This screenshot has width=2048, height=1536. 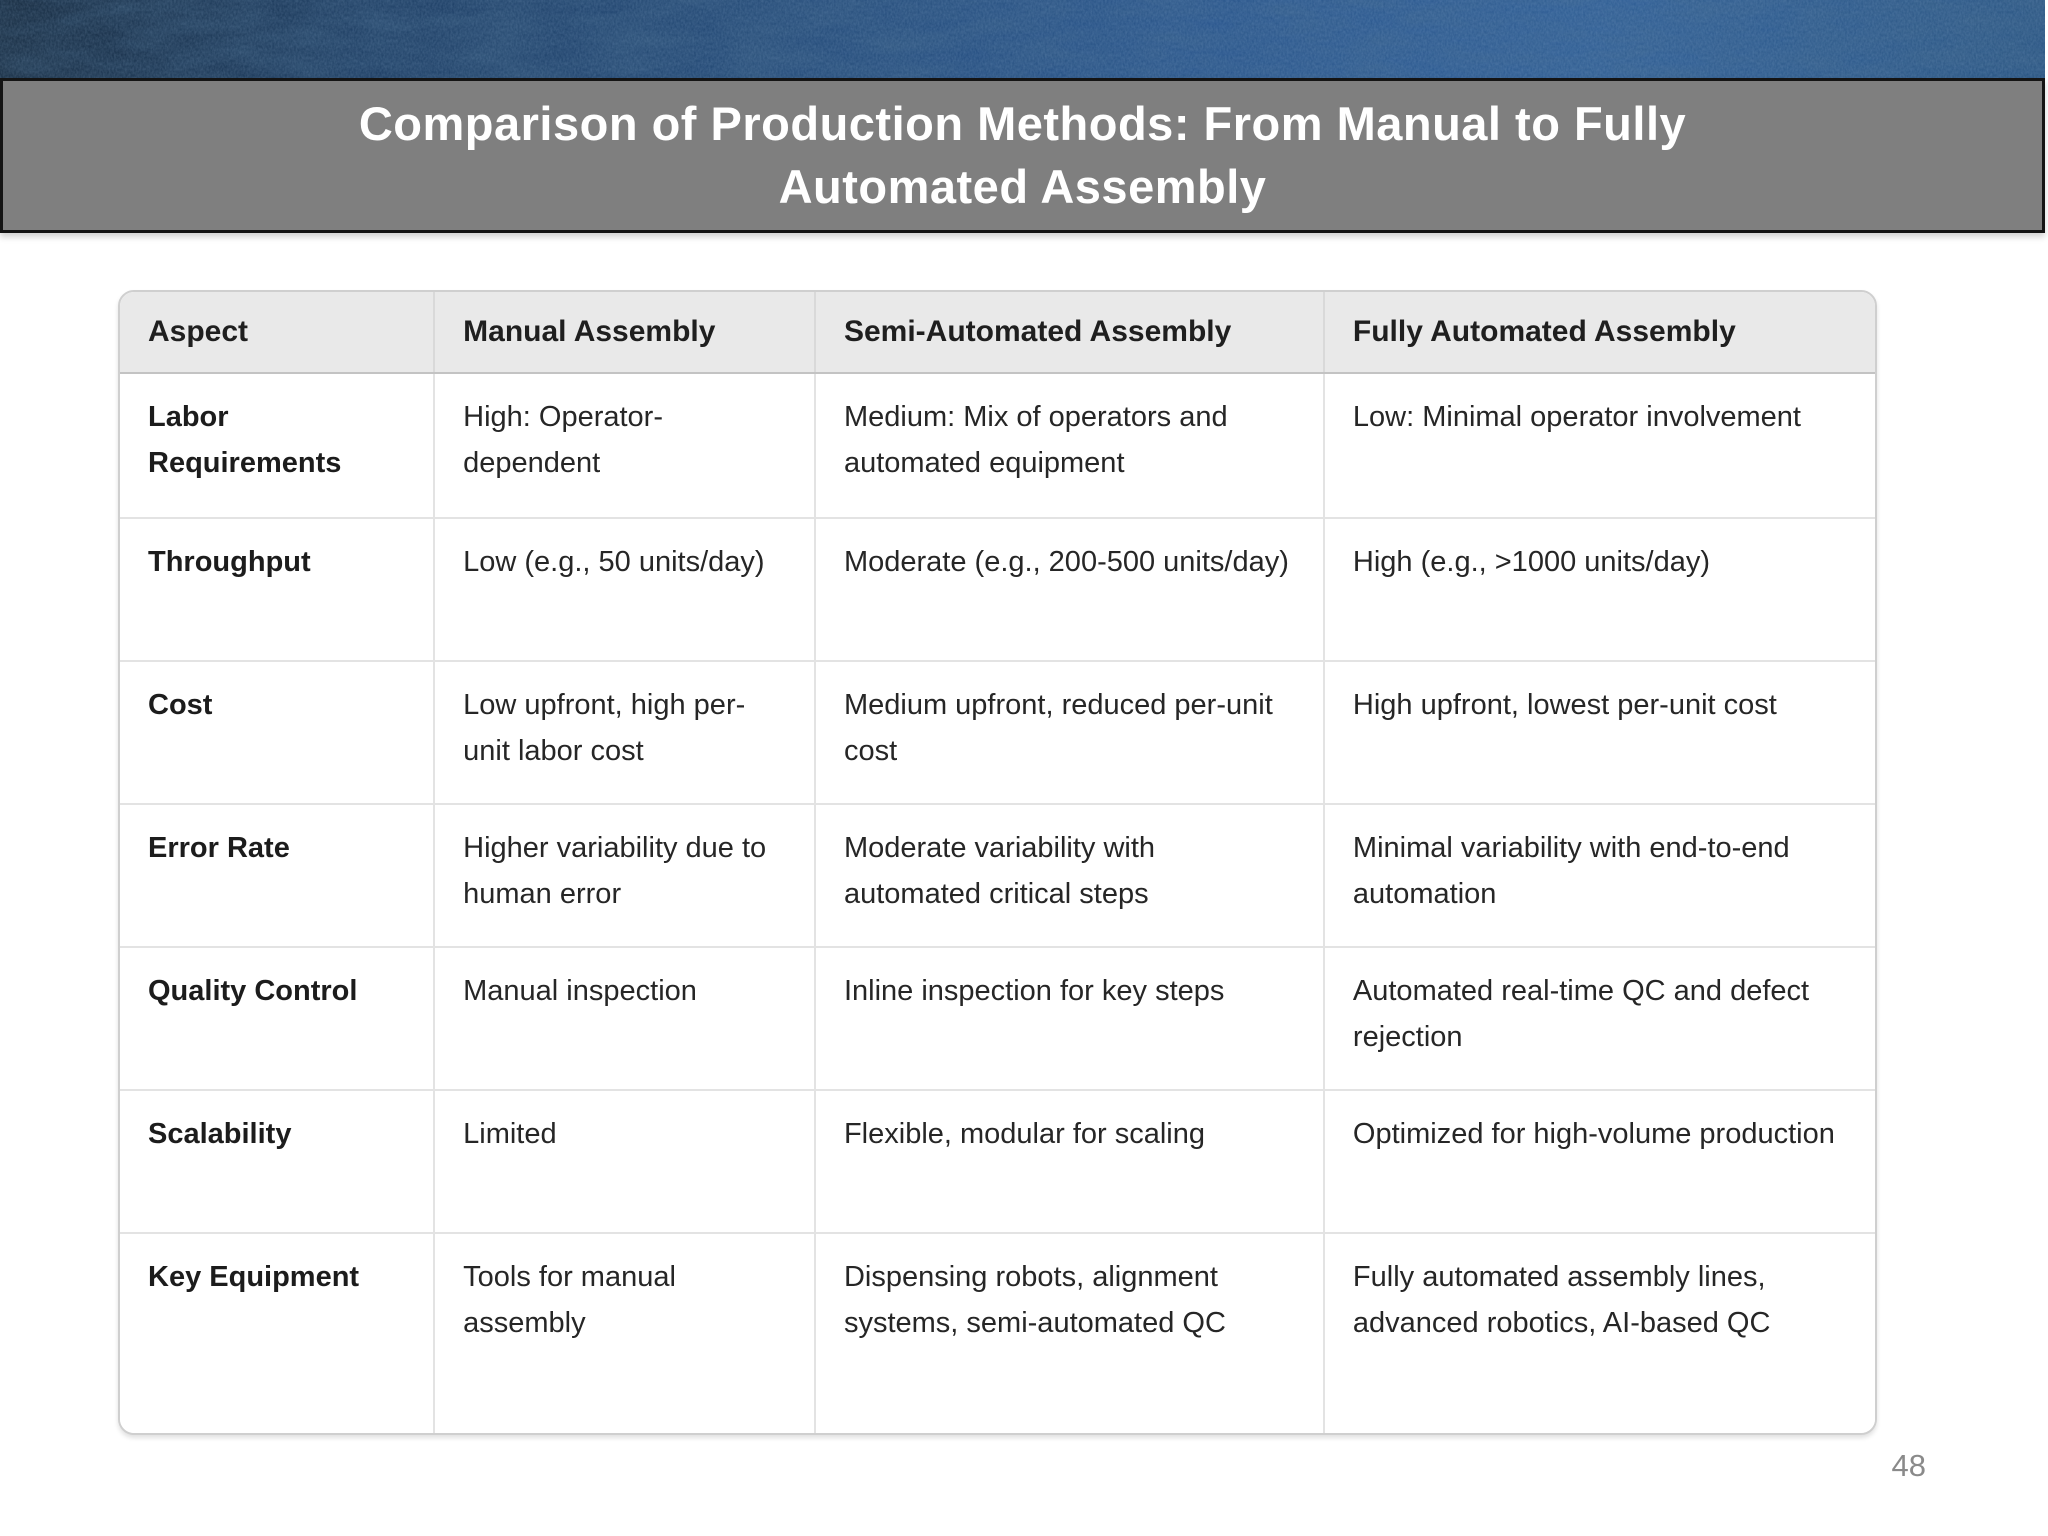 I want to click on cell-semi: Inline inspection for key steps, so click(x=1068, y=1018).